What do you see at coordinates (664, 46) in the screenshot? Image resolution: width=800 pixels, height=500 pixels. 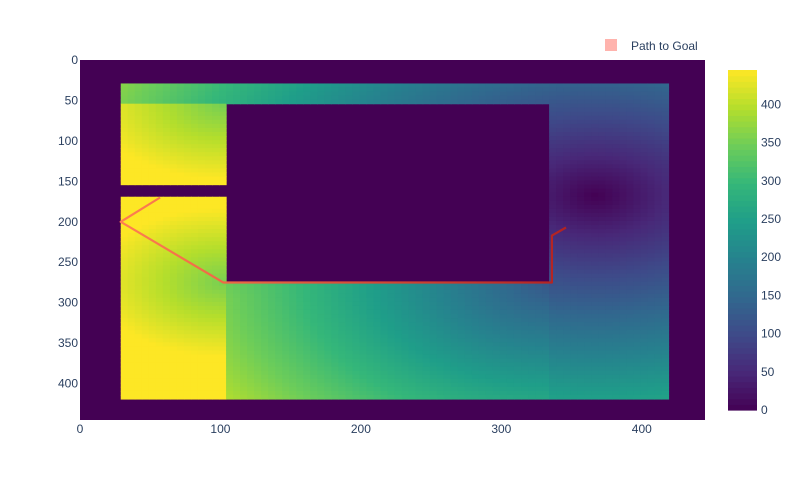 I see `legend-label-path-to-goal: Path to Goal` at bounding box center [664, 46].